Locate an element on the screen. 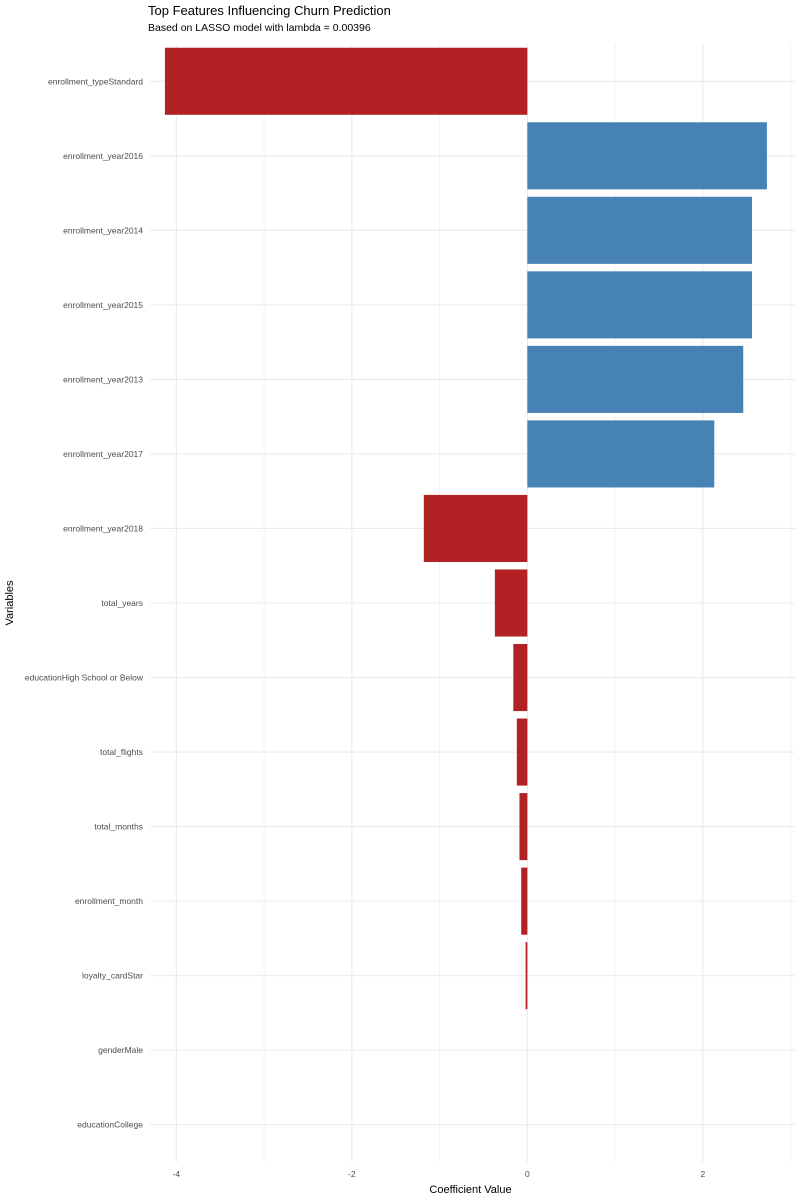 This screenshot has width=800, height=1200. bar-enrollment-typestandard is located at coordinates (346, 81).